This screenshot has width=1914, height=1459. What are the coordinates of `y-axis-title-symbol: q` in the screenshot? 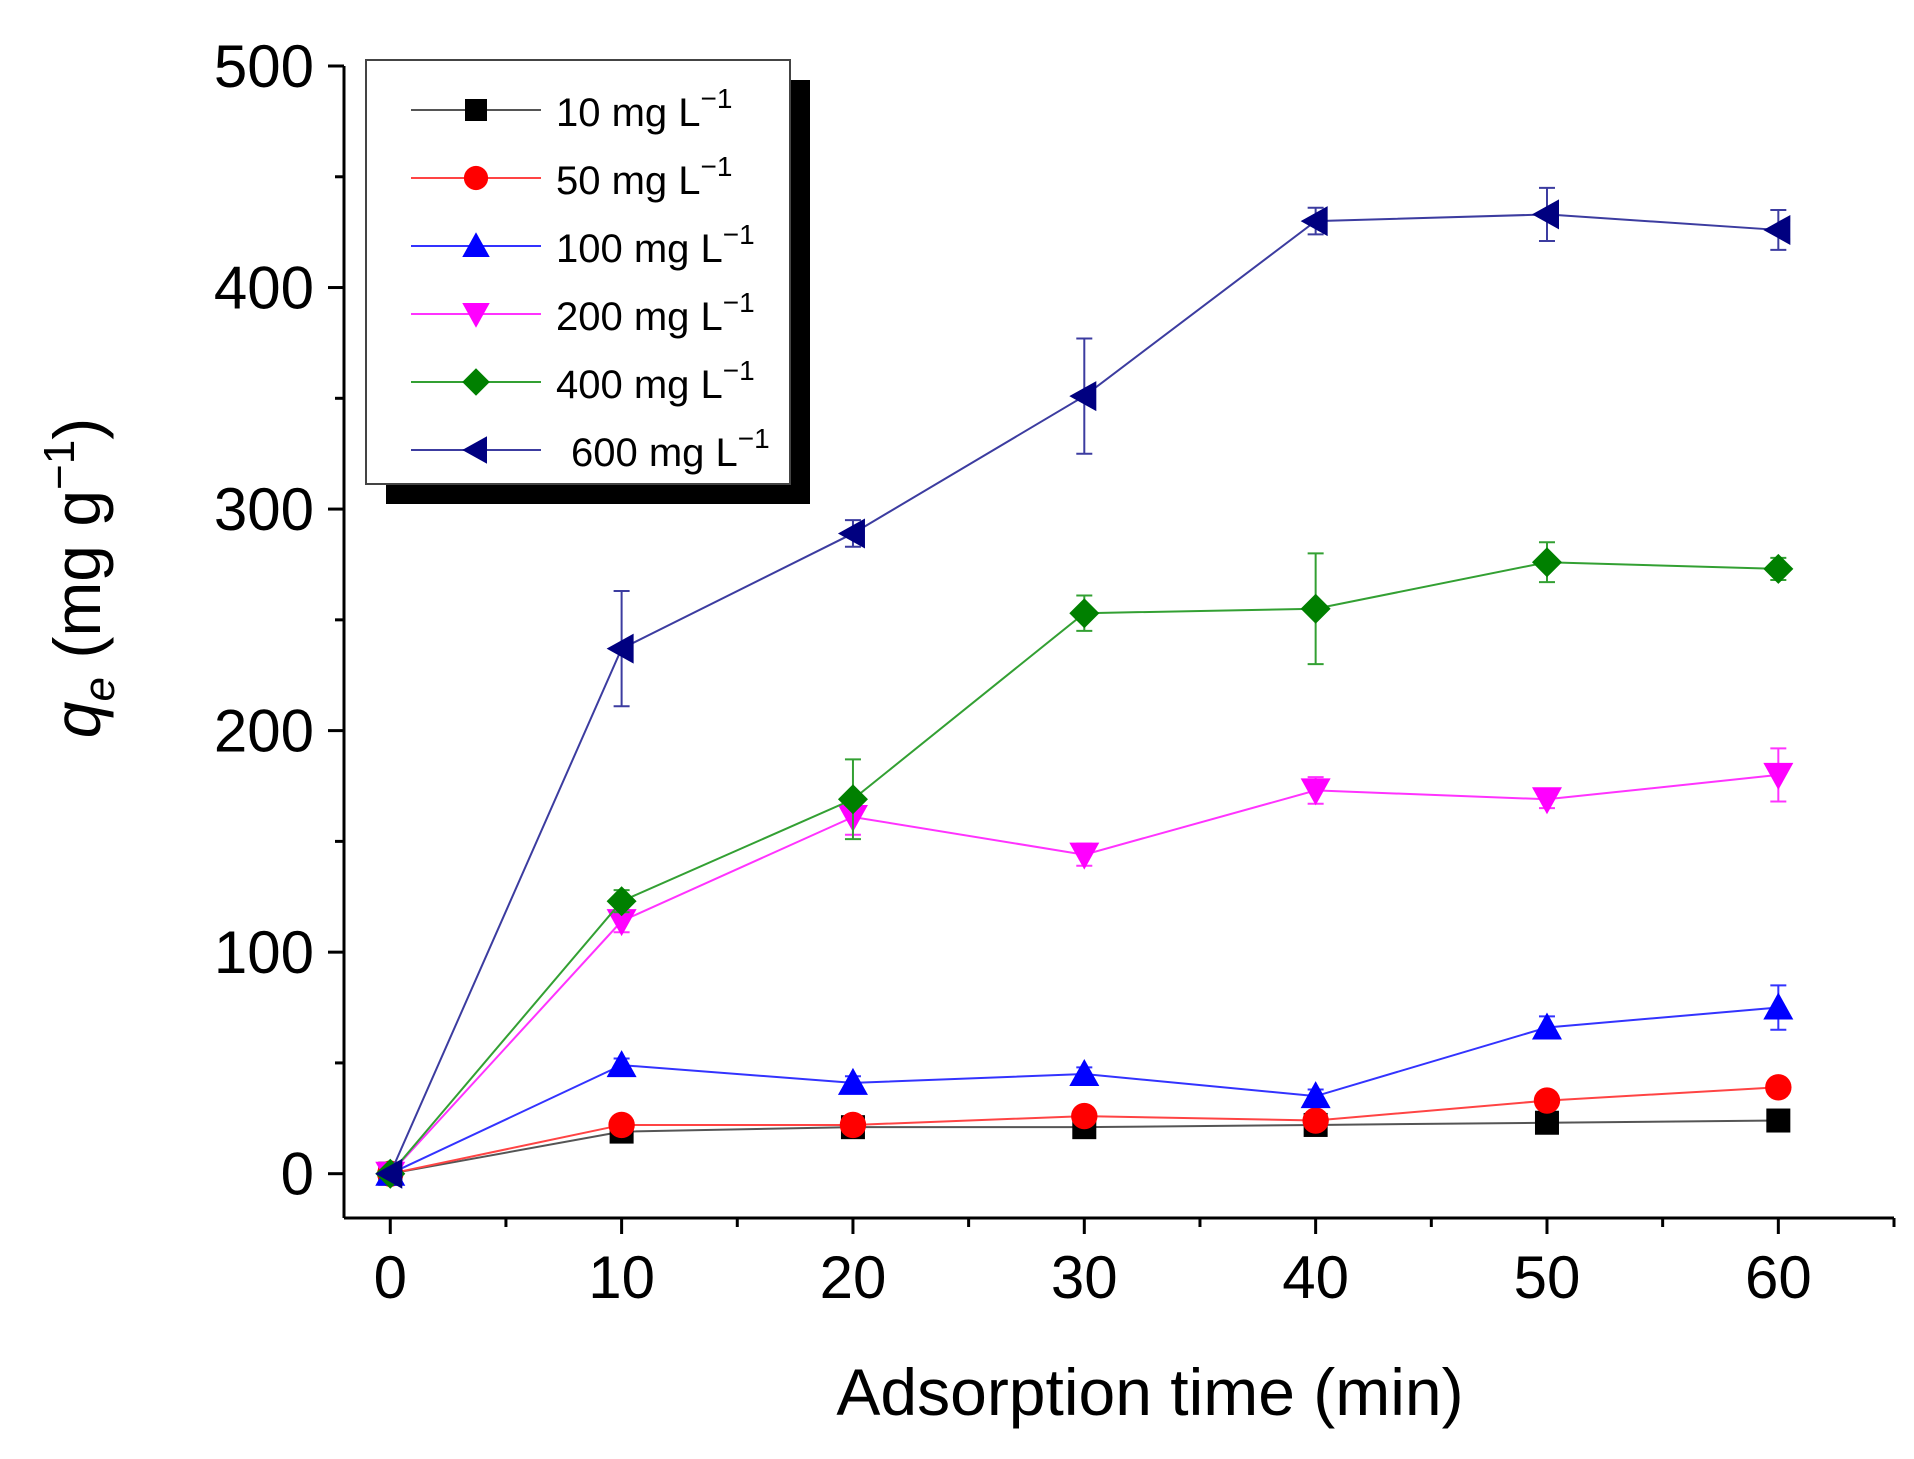 It's located at (77, 719).